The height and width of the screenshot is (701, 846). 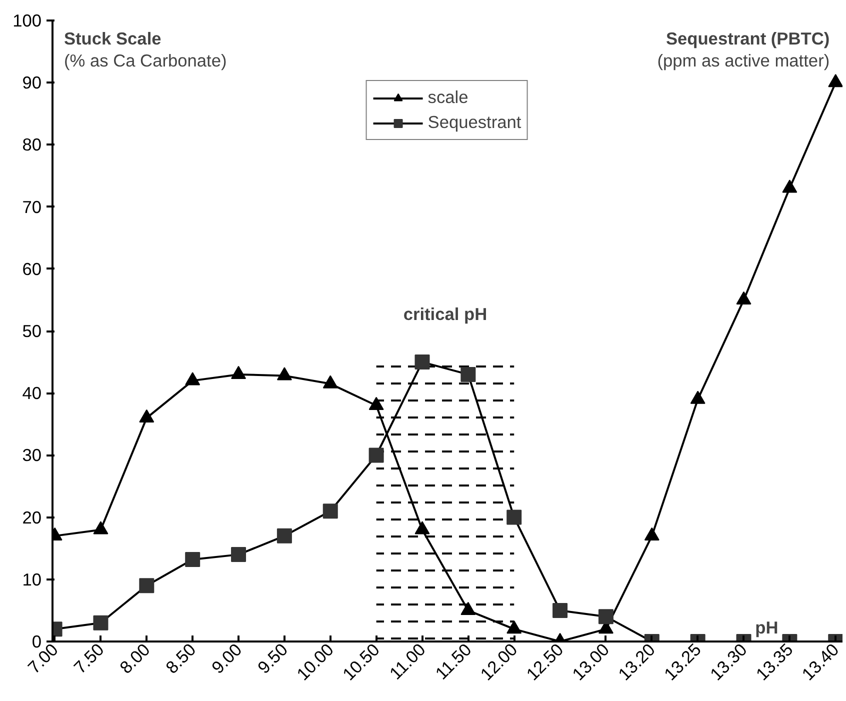 I want to click on annotation: Sequestrant (PBTC) (ppm as active matter), so click(x=743, y=49).